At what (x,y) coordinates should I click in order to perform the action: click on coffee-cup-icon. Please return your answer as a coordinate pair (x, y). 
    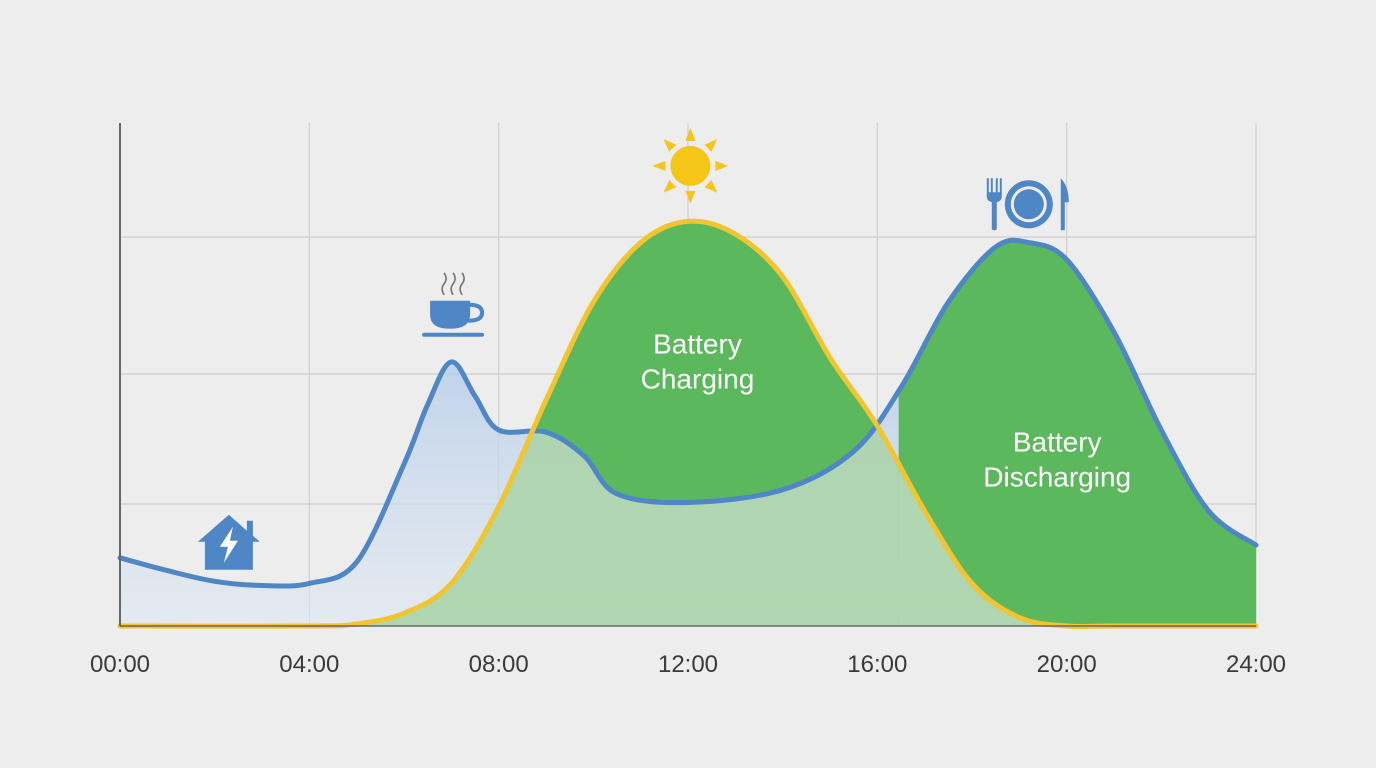
    Looking at the image, I should click on (453, 304).